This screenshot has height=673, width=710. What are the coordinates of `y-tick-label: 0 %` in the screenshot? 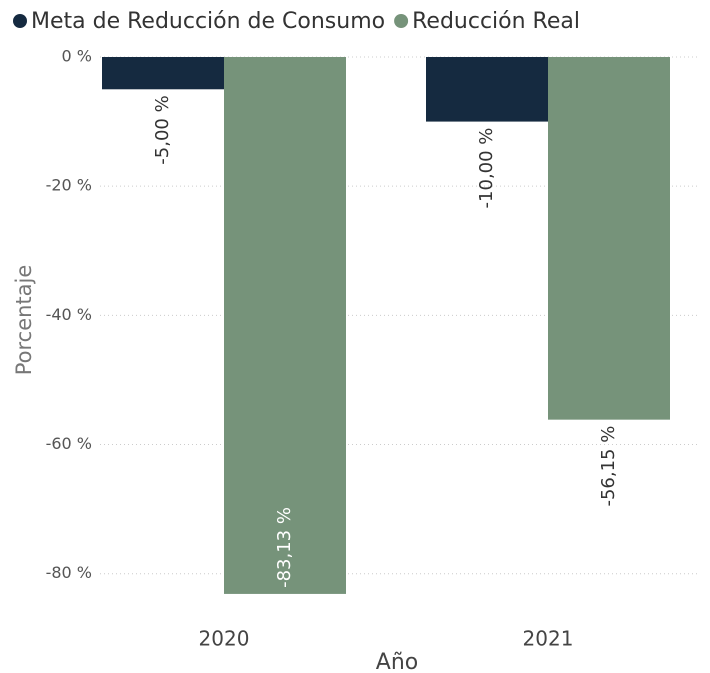 It's located at (77, 56).